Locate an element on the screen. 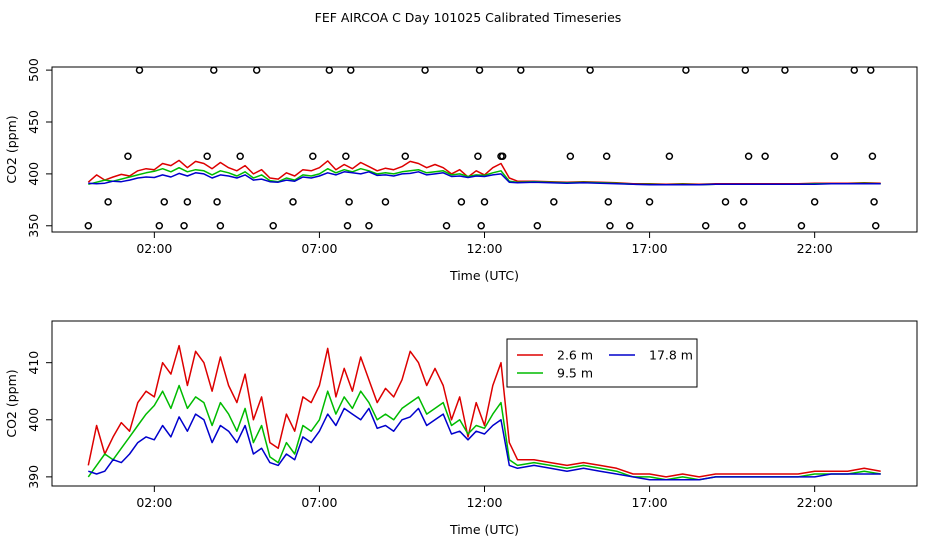 This screenshot has width=936, height=544. top-y-tick-label: 400 is located at coordinates (33, 174).